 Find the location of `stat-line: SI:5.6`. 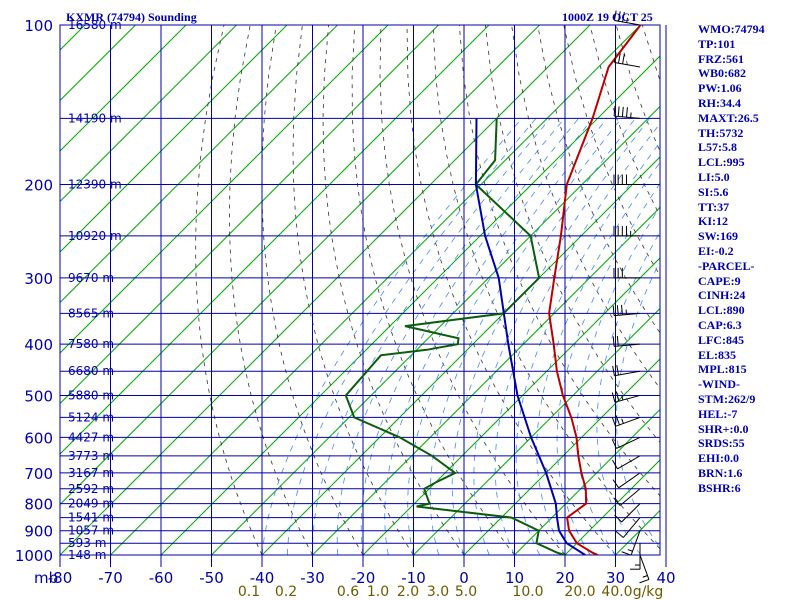

stat-line: SI:5.6 is located at coordinates (713, 191).